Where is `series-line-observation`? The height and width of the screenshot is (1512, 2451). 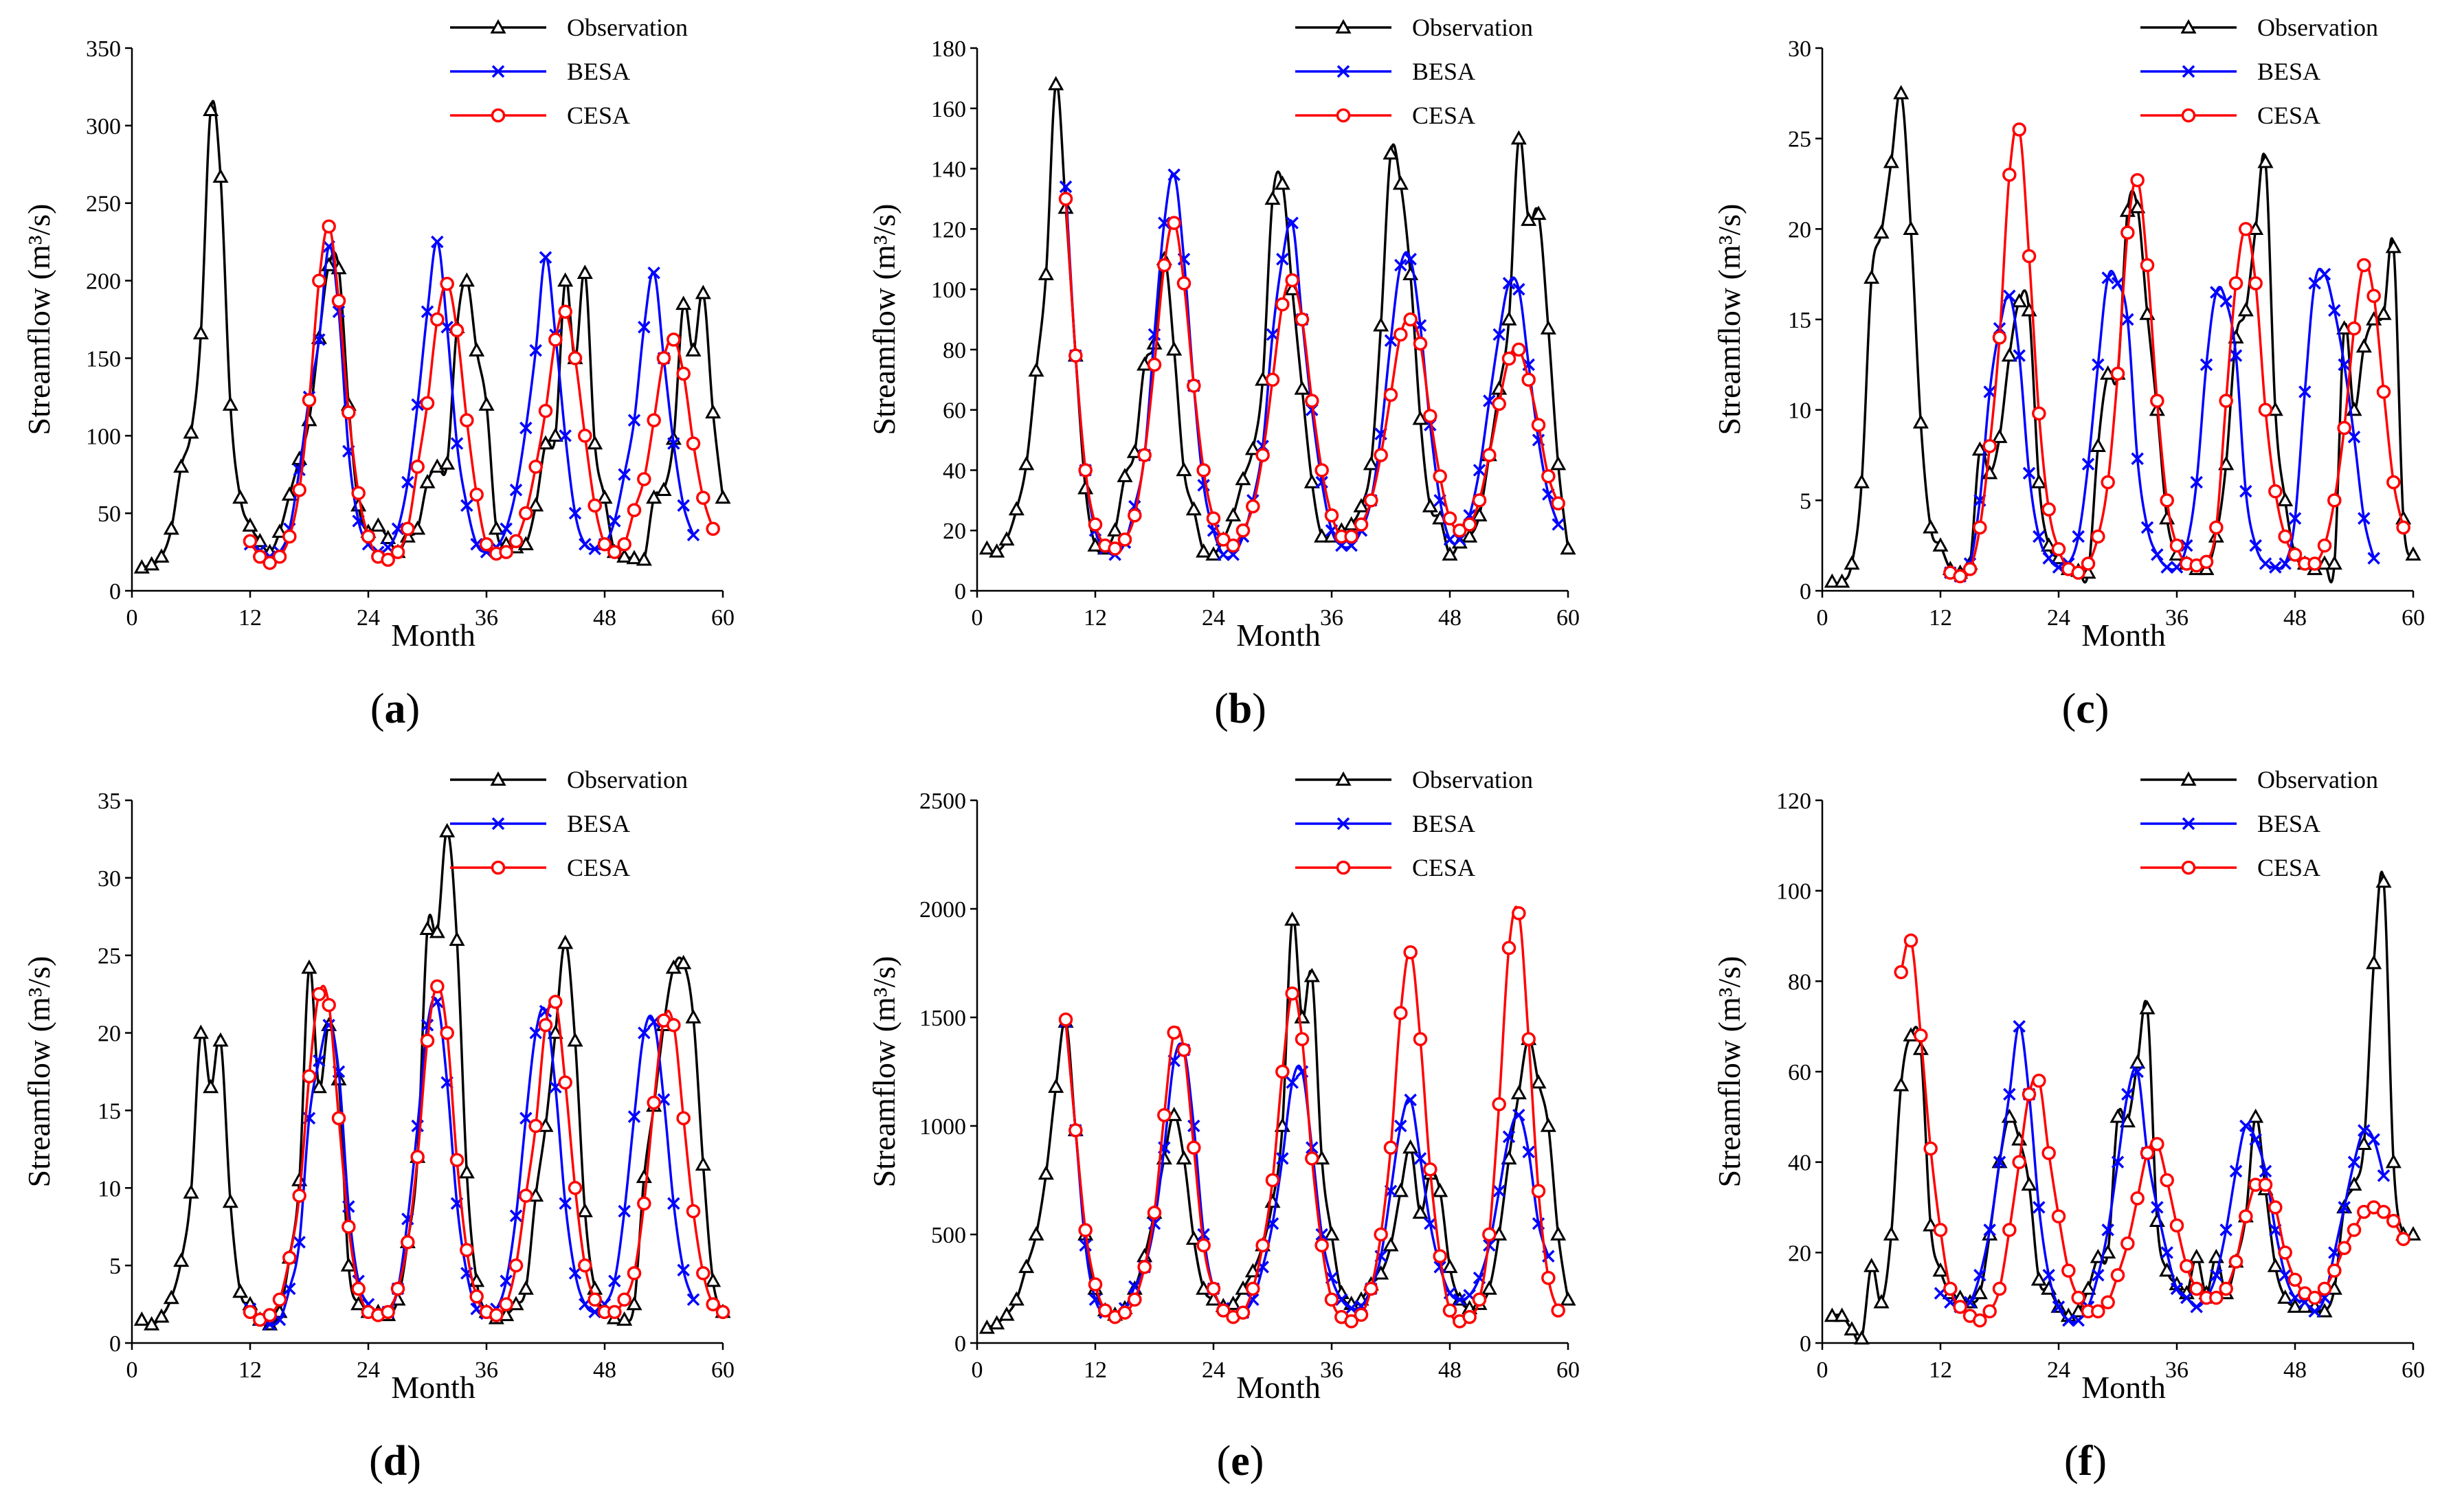 series-line-observation is located at coordinates (432, 335).